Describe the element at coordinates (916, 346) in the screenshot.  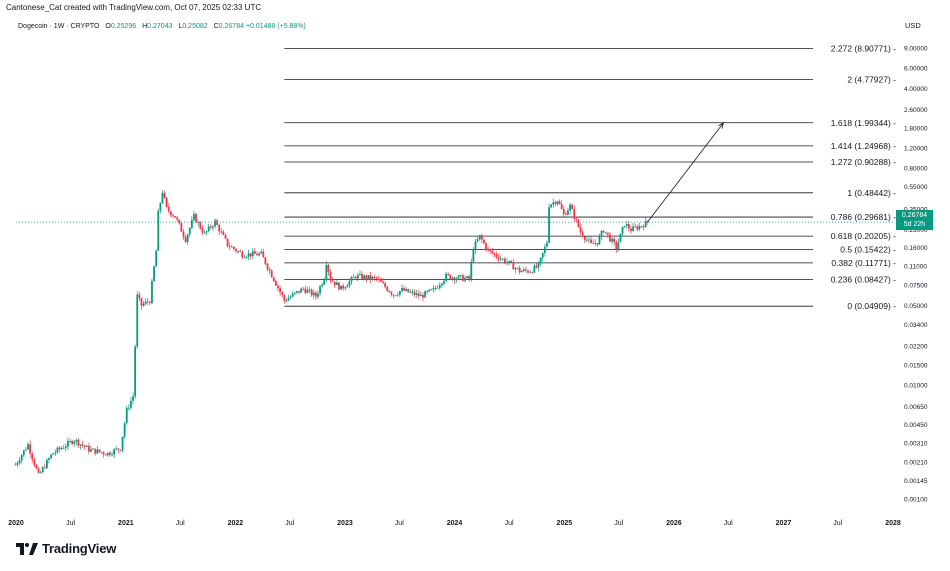
I see `y-tick-label: 0.02200` at that location.